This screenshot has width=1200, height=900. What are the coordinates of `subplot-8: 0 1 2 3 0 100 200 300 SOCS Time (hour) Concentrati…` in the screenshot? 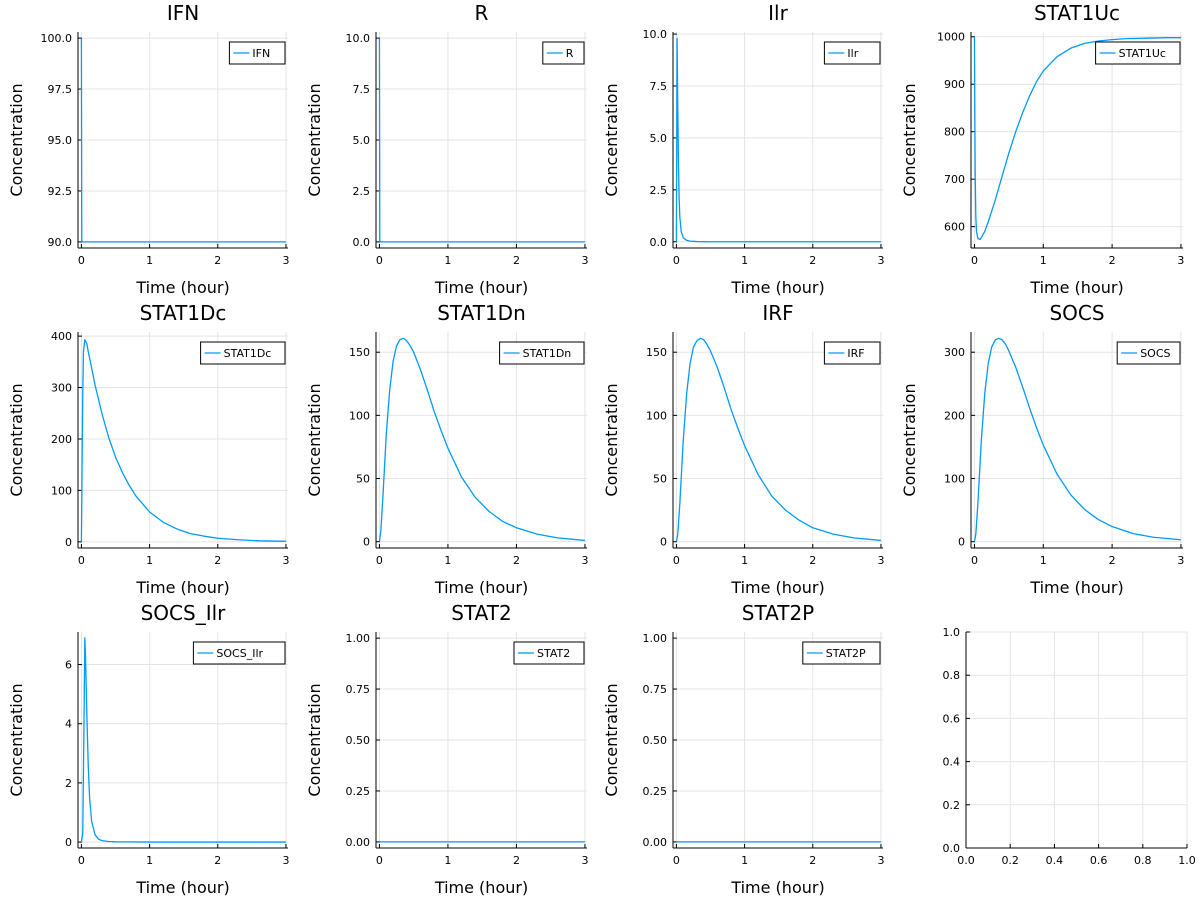 It's located at (1042, 449).